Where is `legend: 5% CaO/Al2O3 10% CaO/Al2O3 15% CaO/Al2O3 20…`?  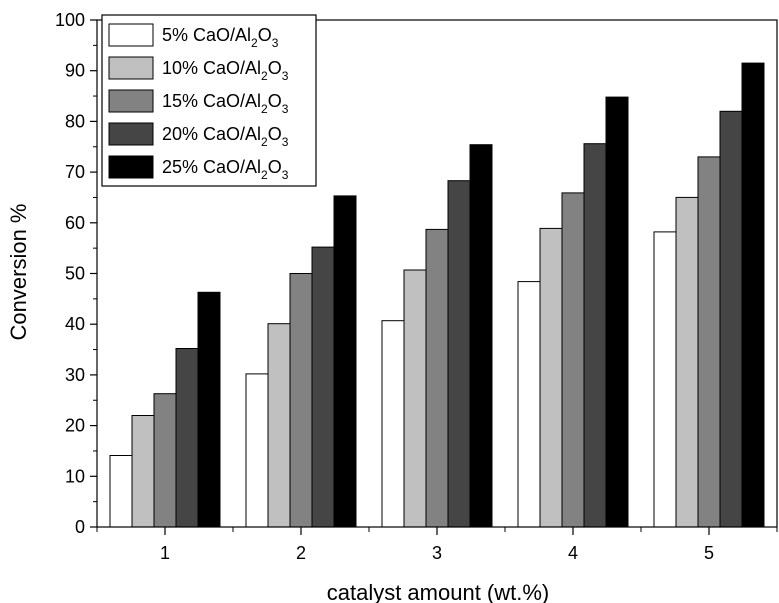 legend: 5% CaO/Al2O3 10% CaO/Al2O3 15% CaO/Al2O3 20… is located at coordinates (209, 100).